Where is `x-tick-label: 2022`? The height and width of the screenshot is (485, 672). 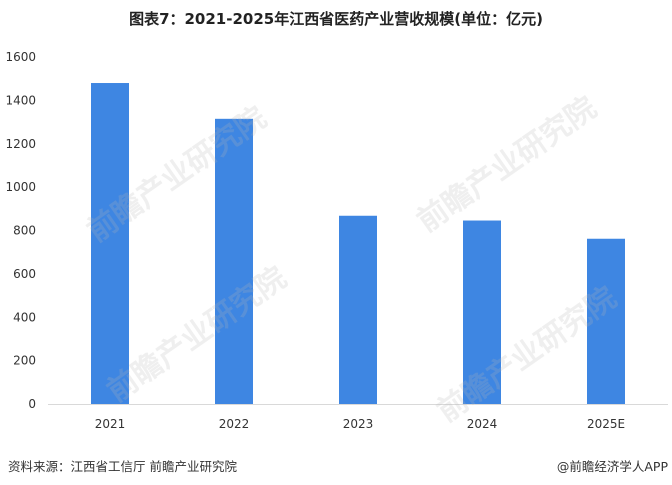 x-tick-label: 2022 is located at coordinates (234, 424).